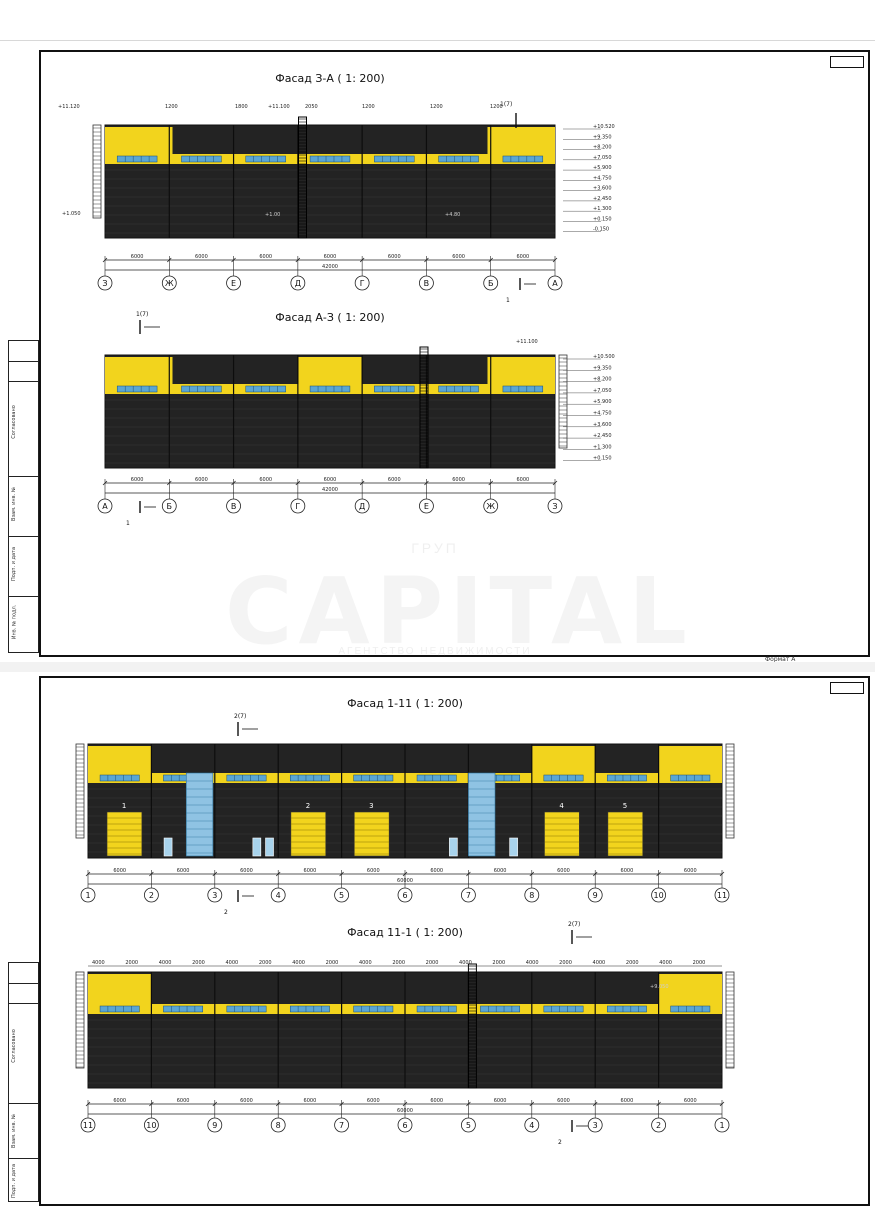 The height and width of the screenshot is (1206, 875). Describe the element at coordinates (721, 1125) in the screenshot. I see `axis-label: 1` at that location.